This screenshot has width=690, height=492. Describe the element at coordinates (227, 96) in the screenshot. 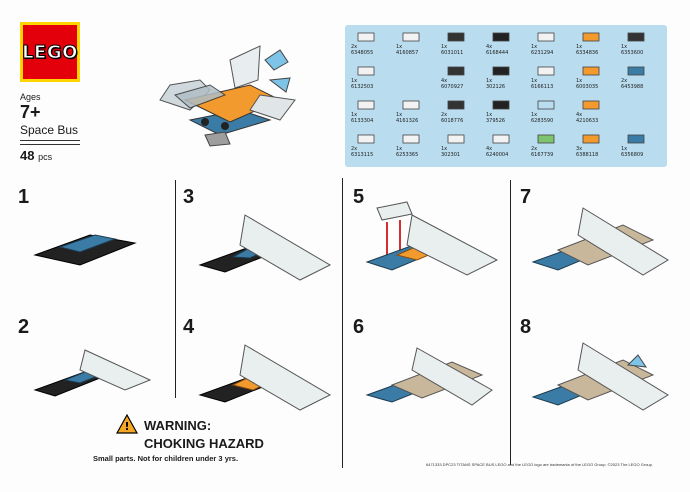

I see `space-bus-model-image` at that location.